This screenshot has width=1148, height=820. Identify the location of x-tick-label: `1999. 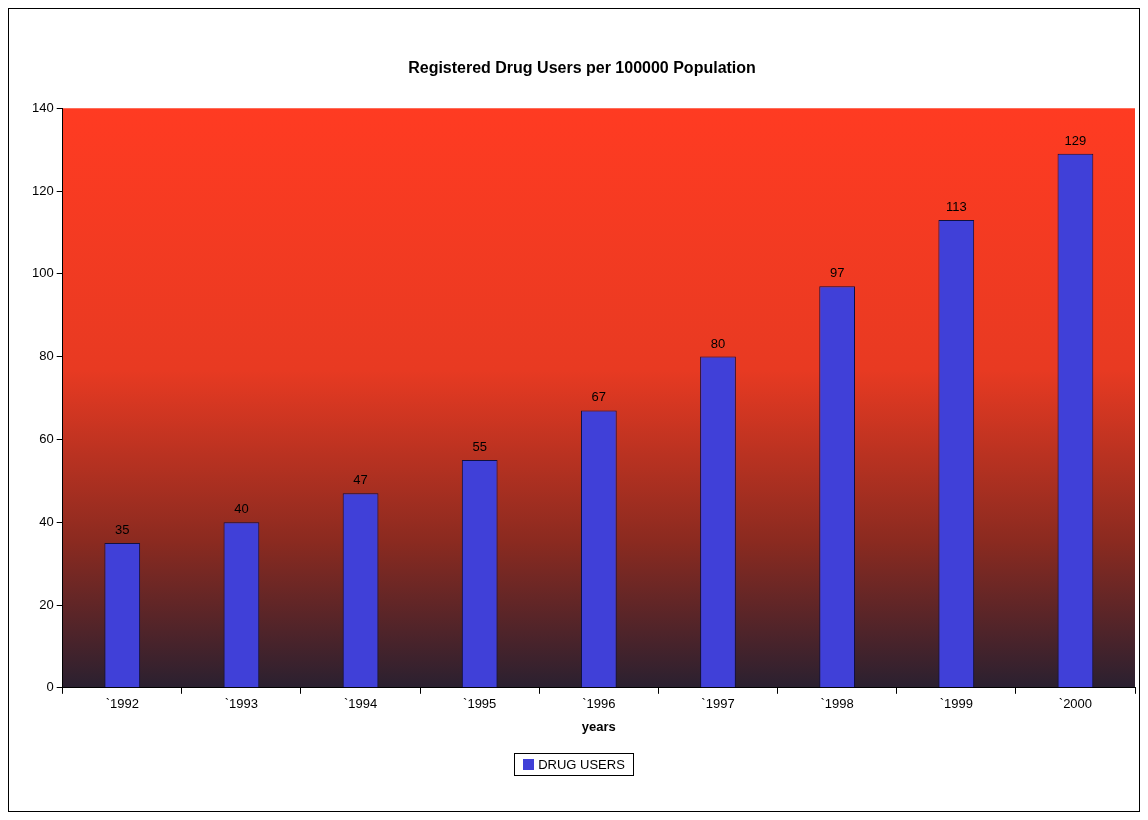
(956, 704).